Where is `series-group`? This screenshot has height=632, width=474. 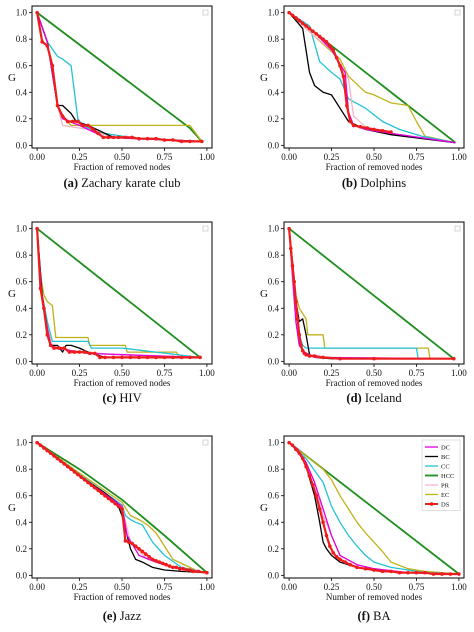
series-group is located at coordinates (122, 507).